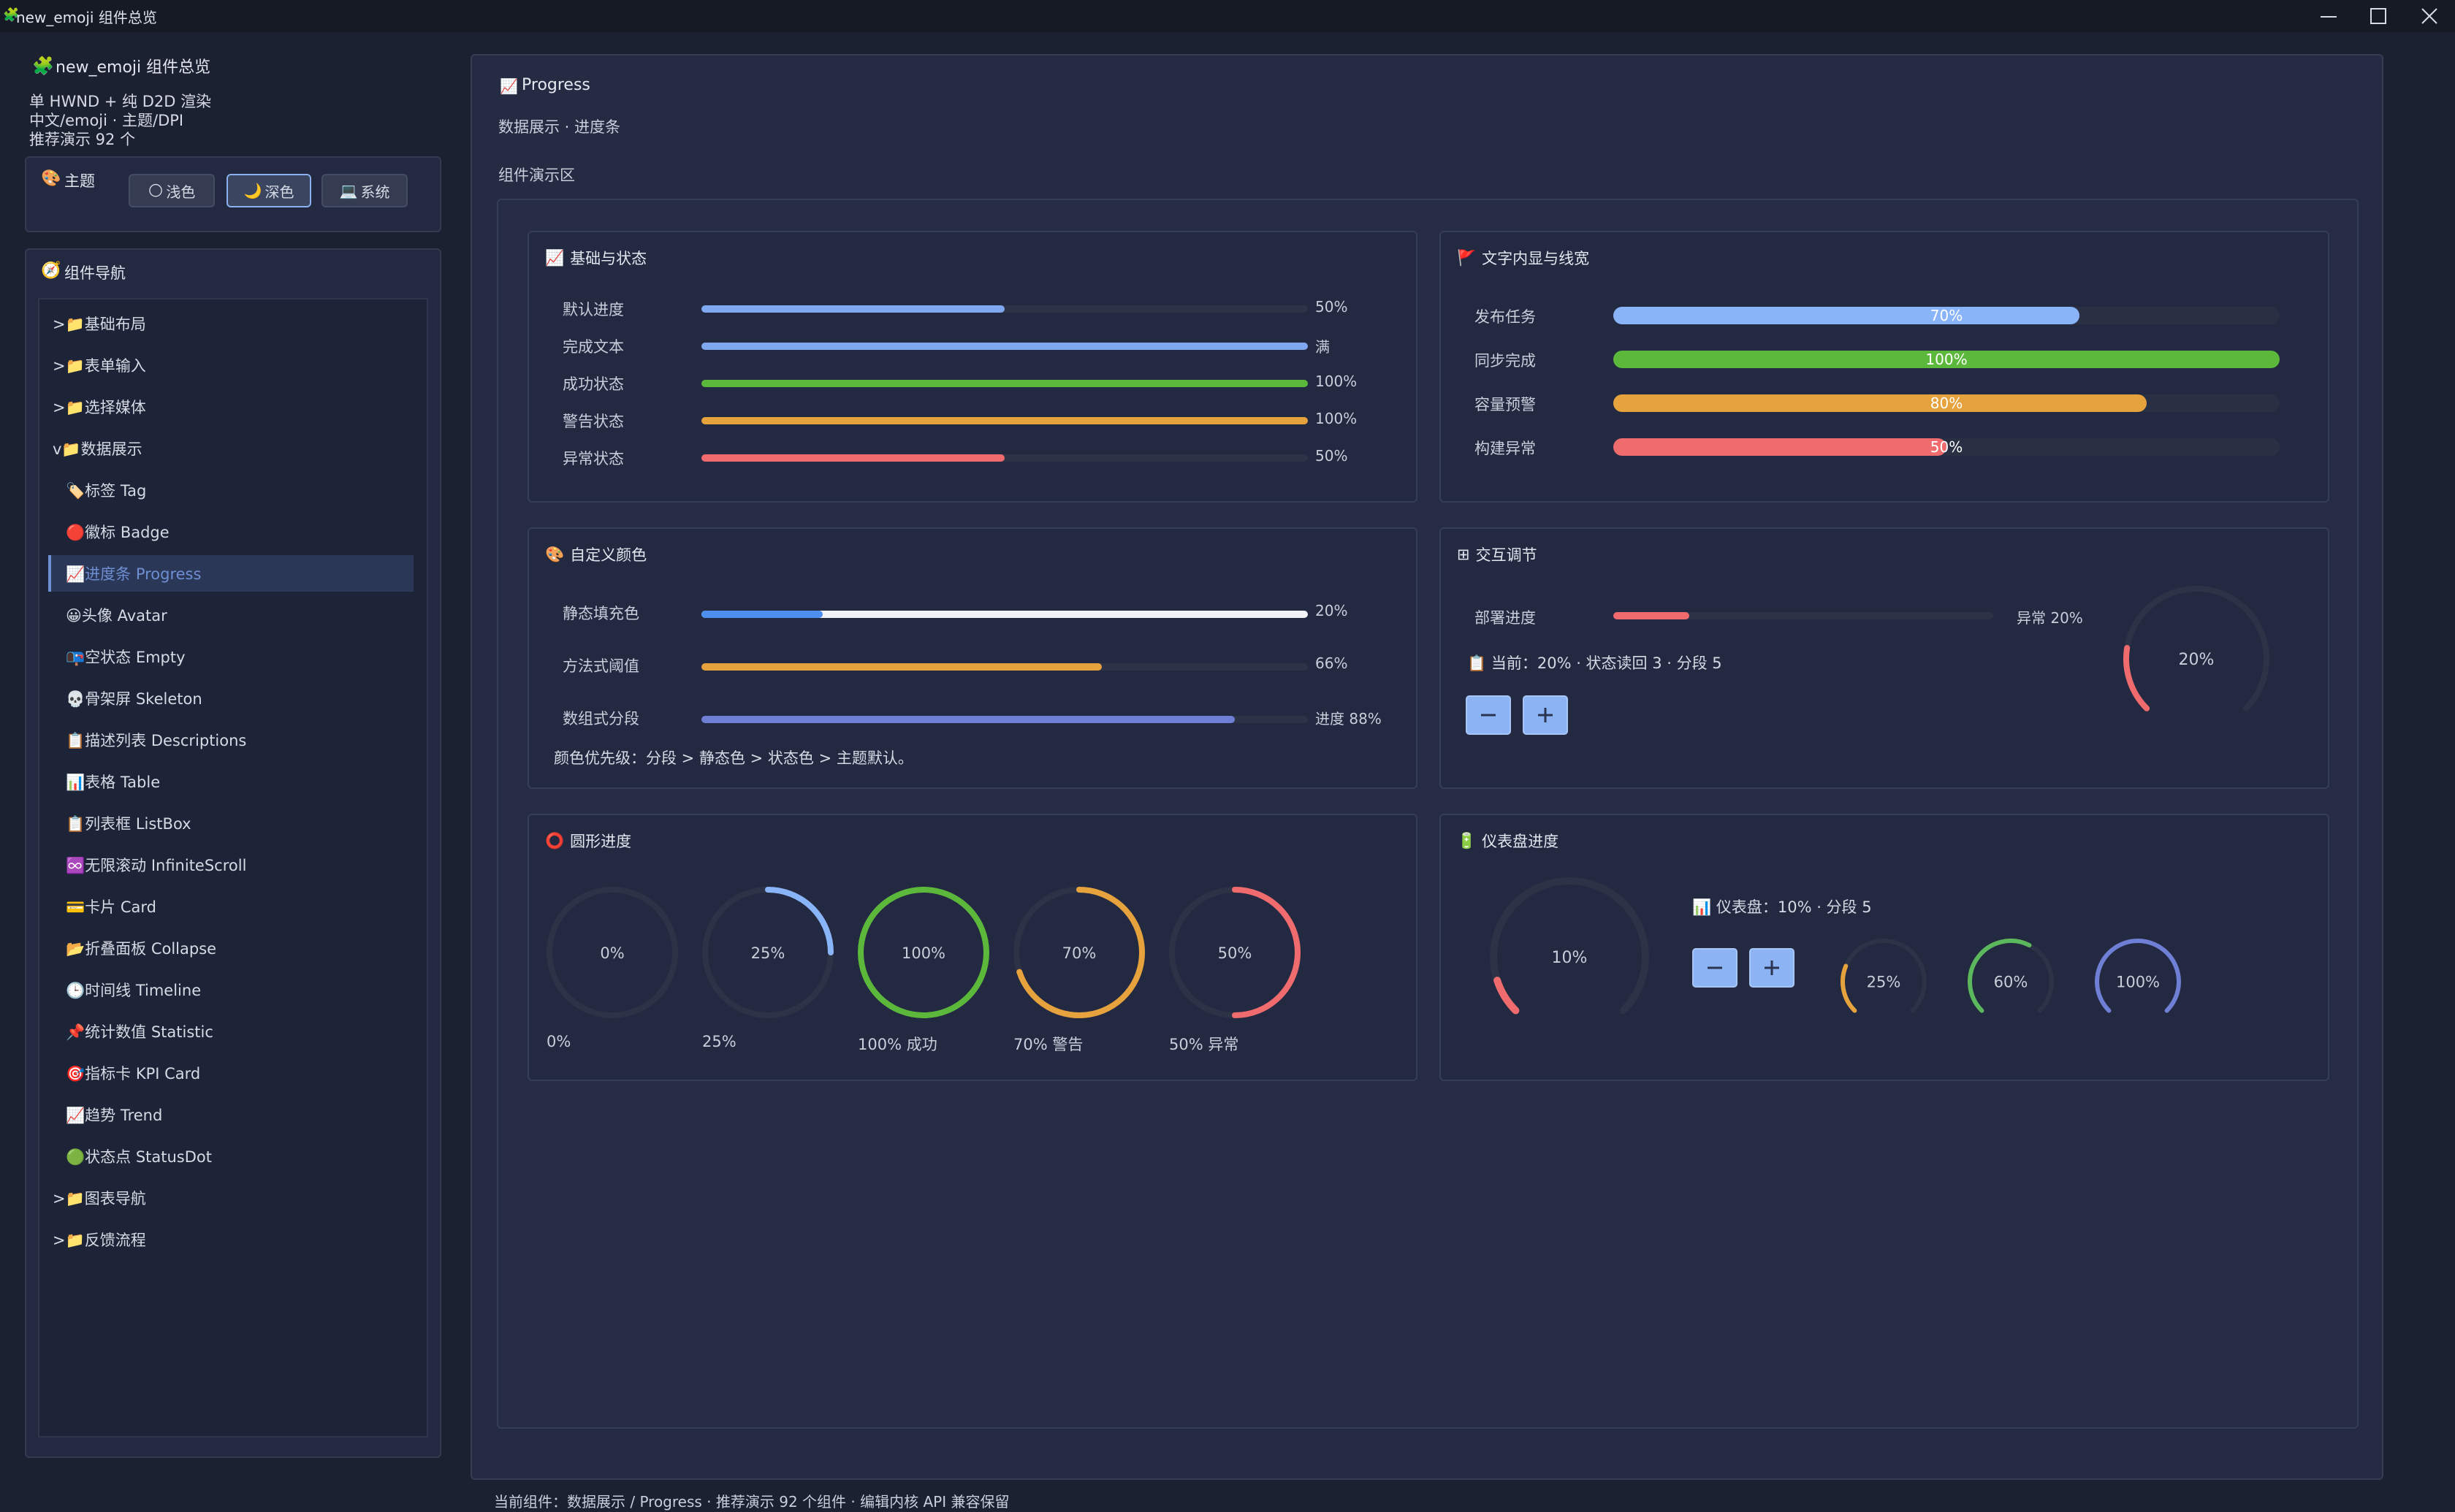 This screenshot has width=2455, height=1512. I want to click on progress-label: 异常状态, so click(593, 459).